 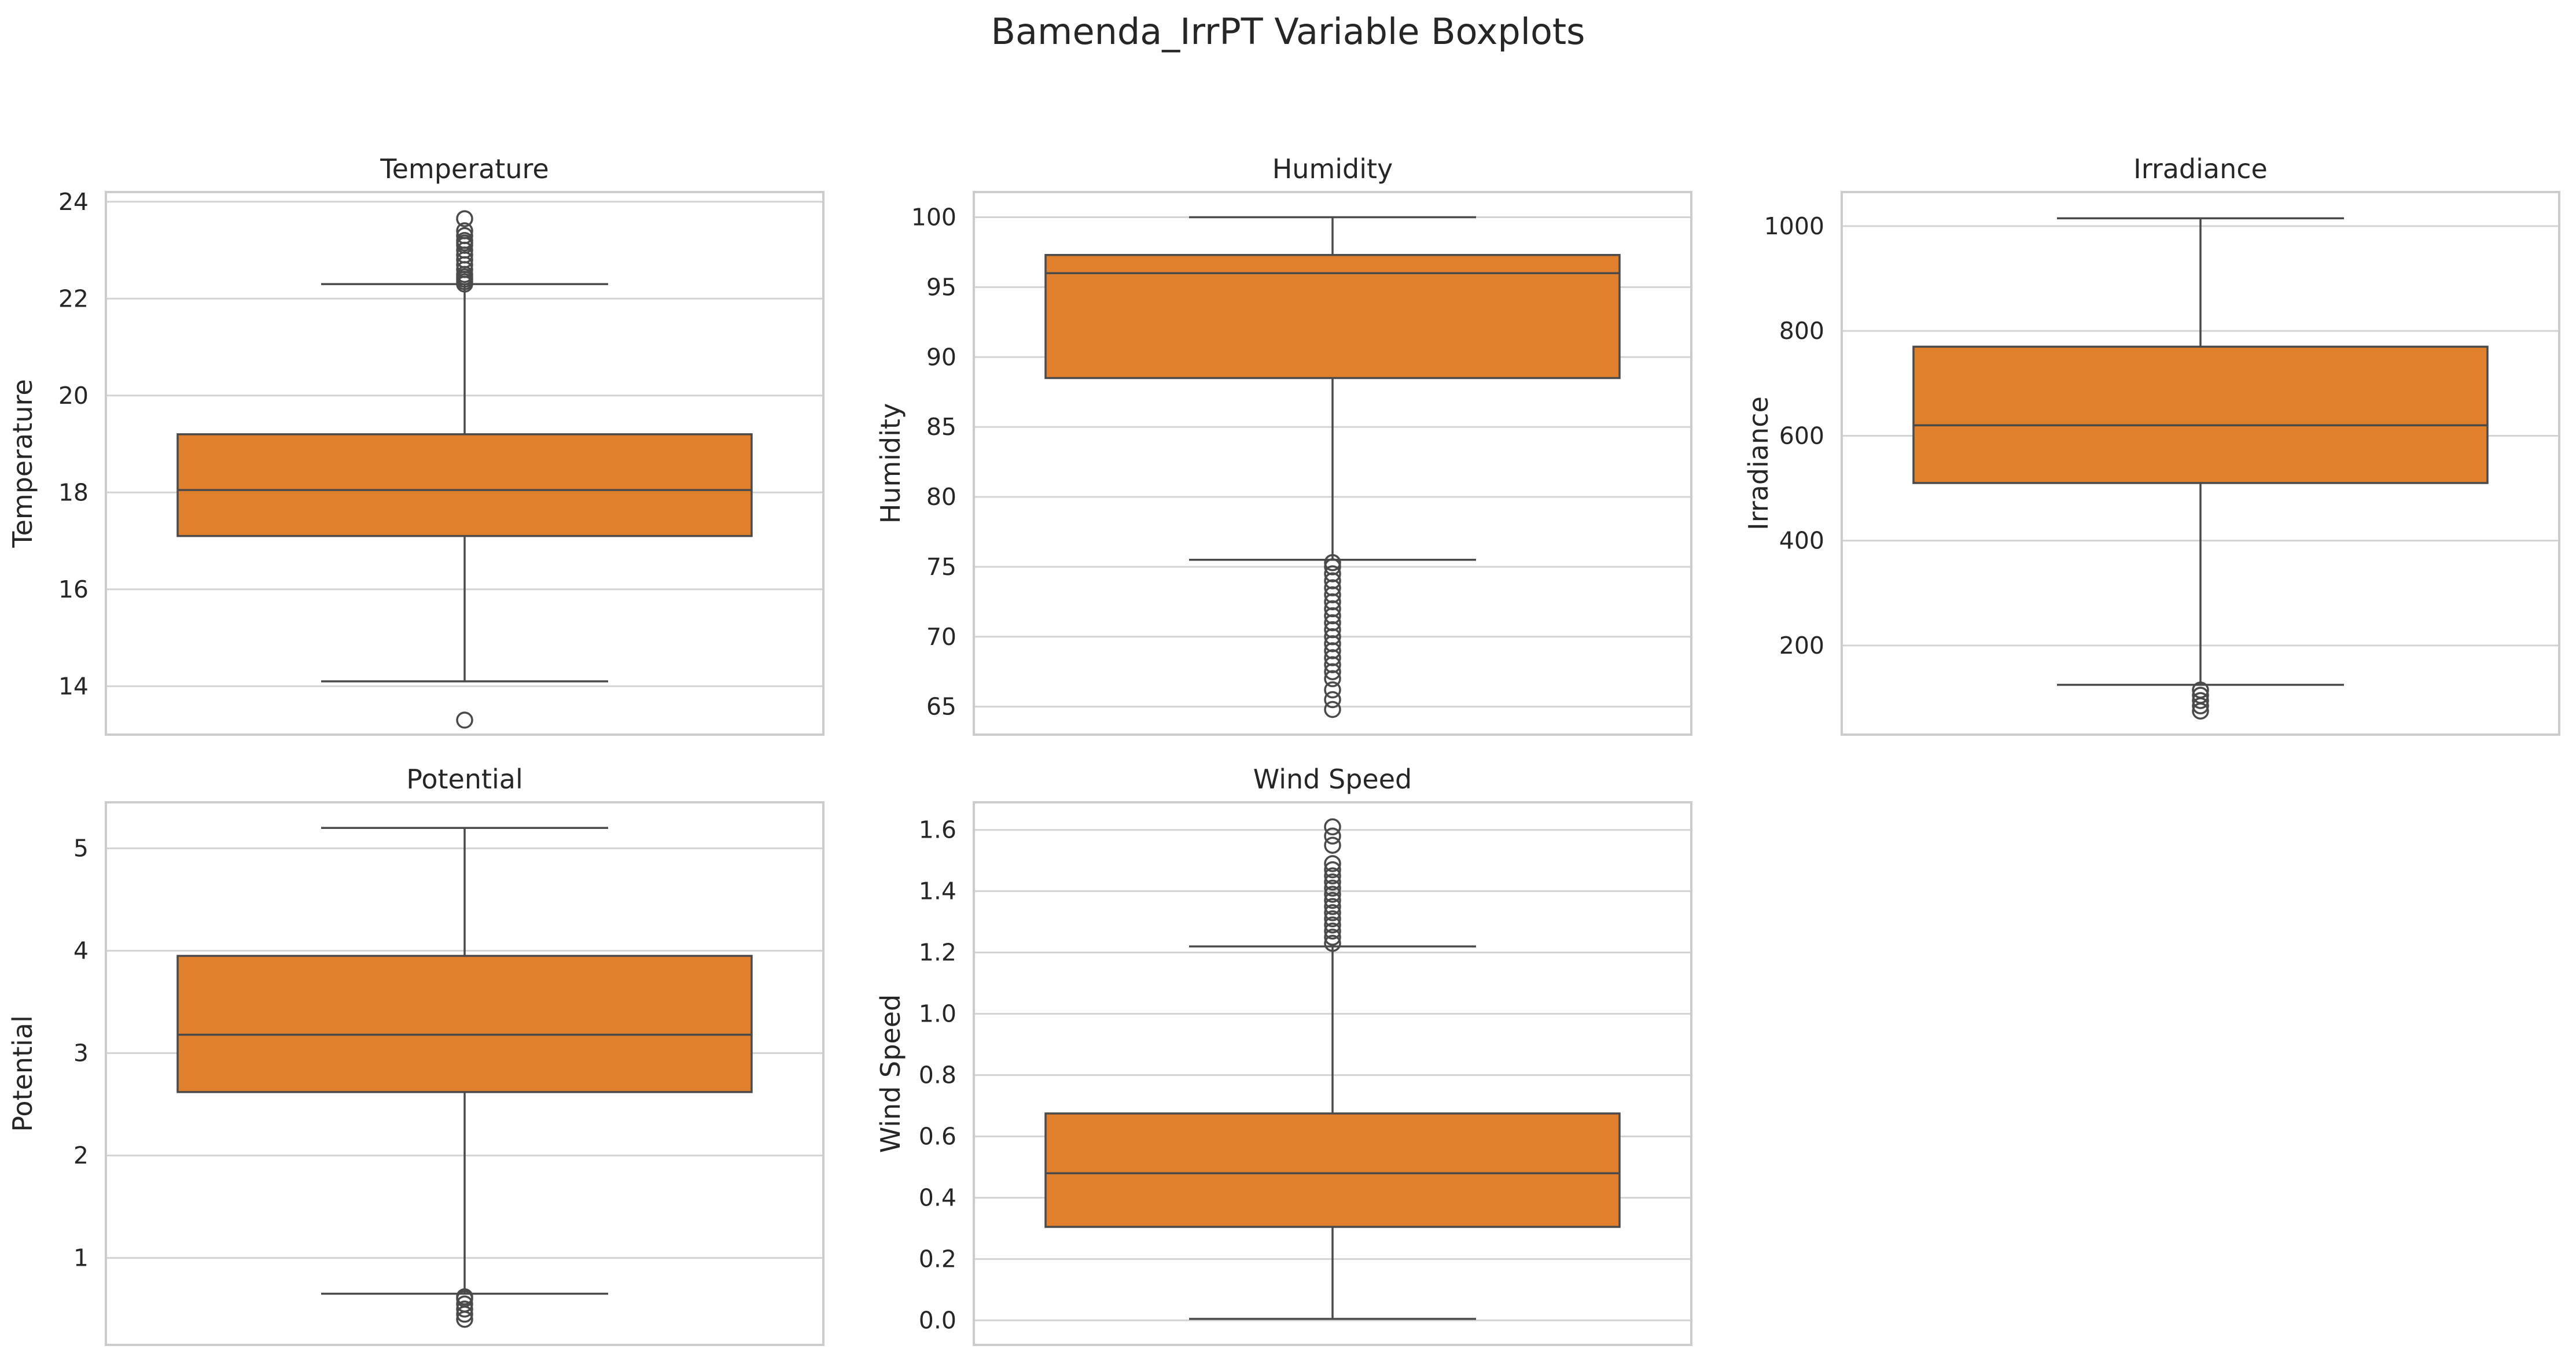 What do you see at coordinates (1801, 435) in the screenshot?
I see `ytick-label-irradiance-2: 600` at bounding box center [1801, 435].